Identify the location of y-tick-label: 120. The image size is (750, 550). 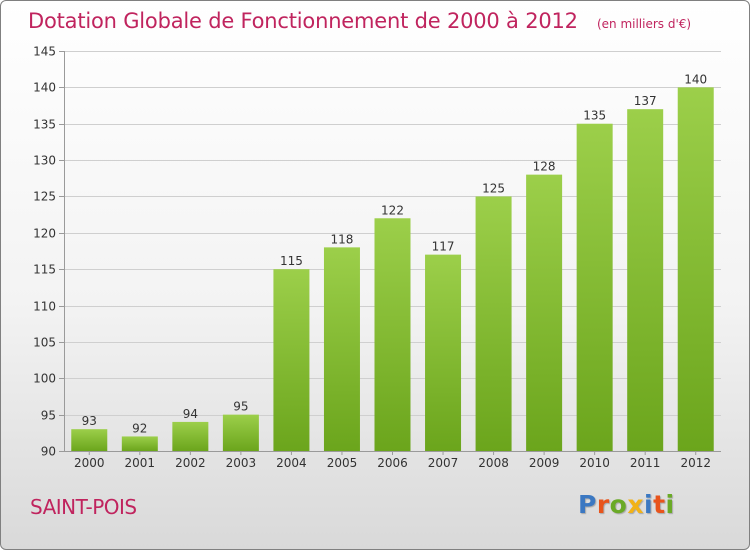
(44, 234).